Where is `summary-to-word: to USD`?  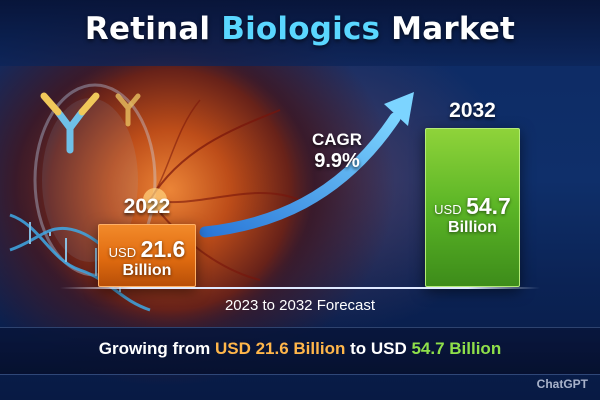 summary-to-word: to USD is located at coordinates (378, 348).